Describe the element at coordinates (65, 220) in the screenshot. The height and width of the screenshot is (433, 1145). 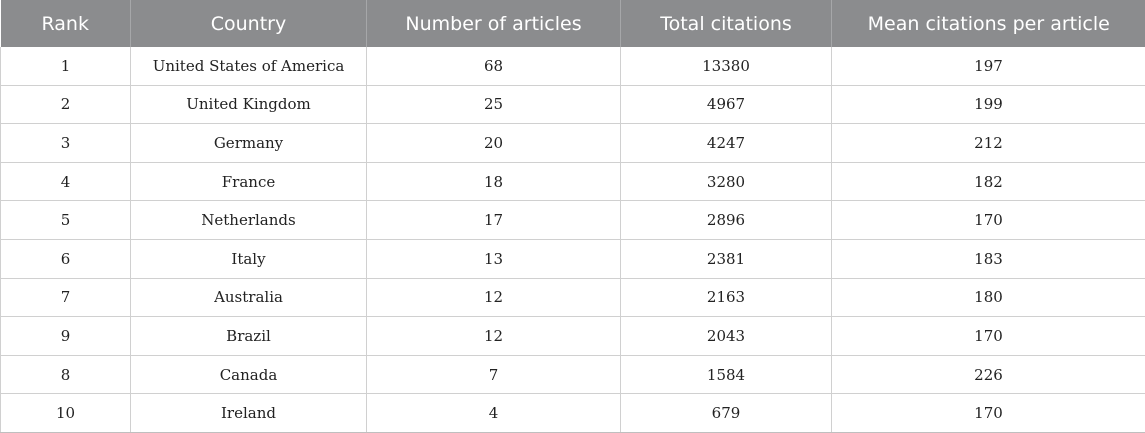
I see `cell-rank: 5` at that location.